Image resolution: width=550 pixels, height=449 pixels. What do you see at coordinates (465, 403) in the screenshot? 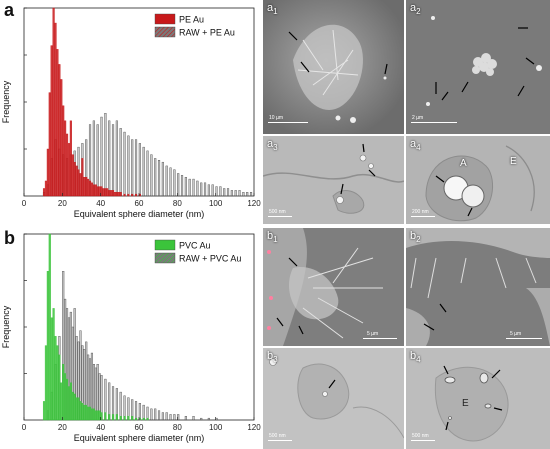
I see `region-label-b4-E: E` at bounding box center [465, 403].